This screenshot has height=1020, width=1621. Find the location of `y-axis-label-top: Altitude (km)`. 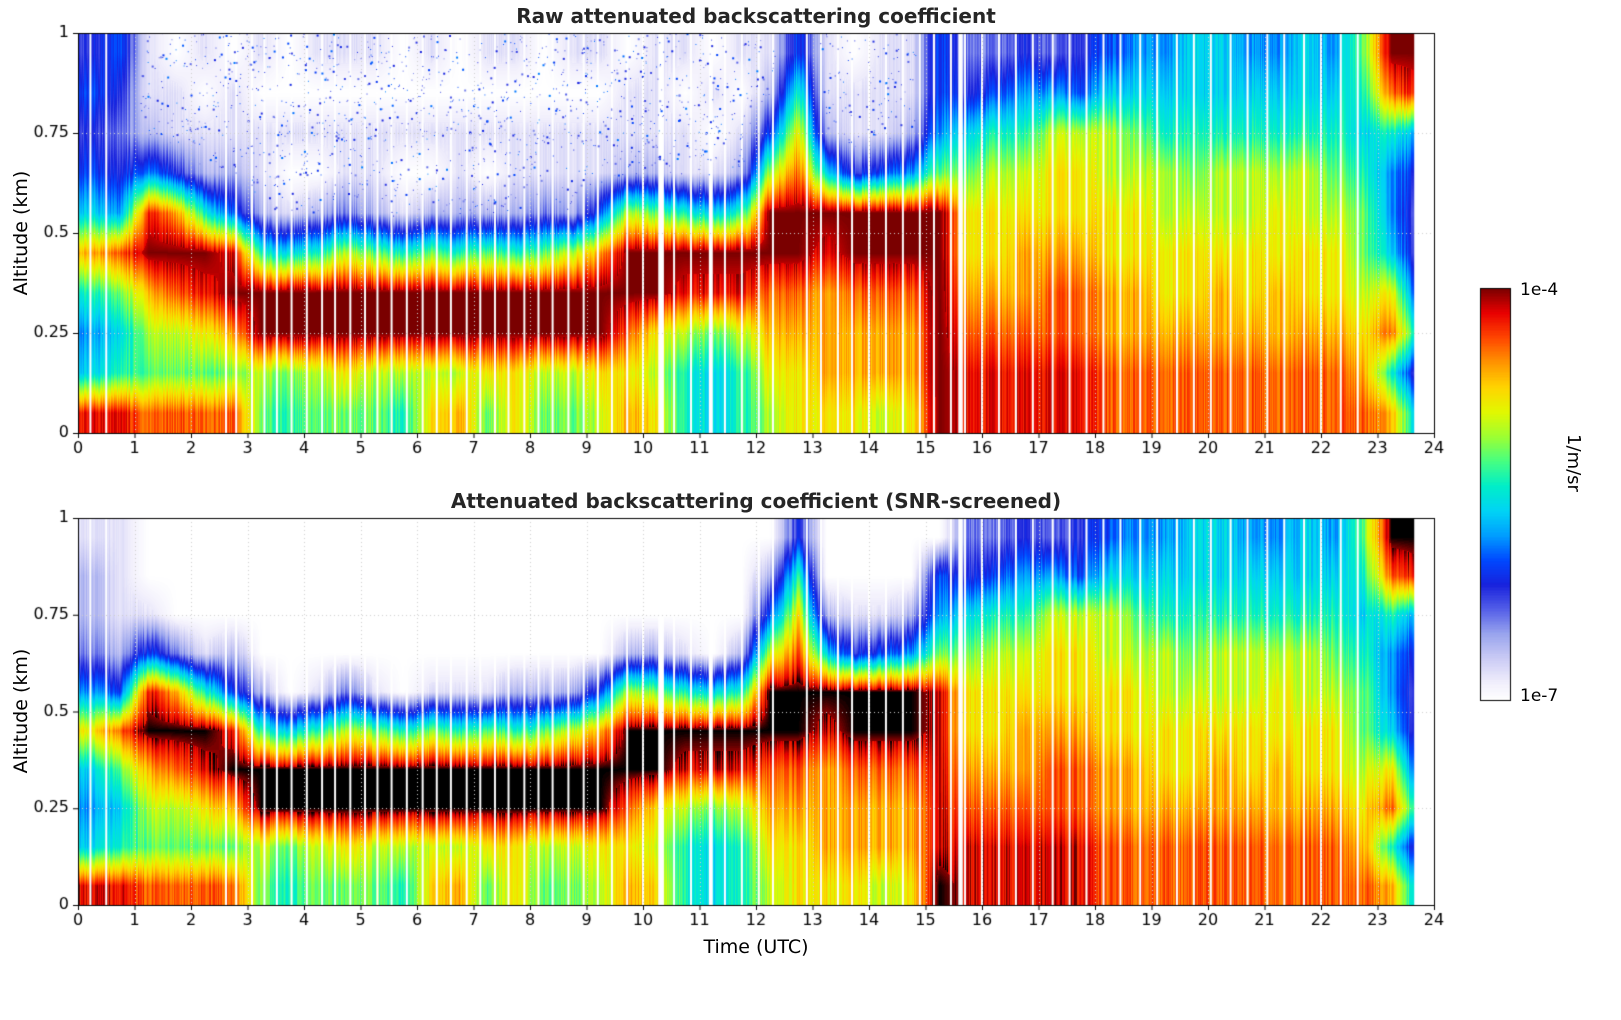

y-axis-label-top: Altitude (km) is located at coordinates (21, 233).